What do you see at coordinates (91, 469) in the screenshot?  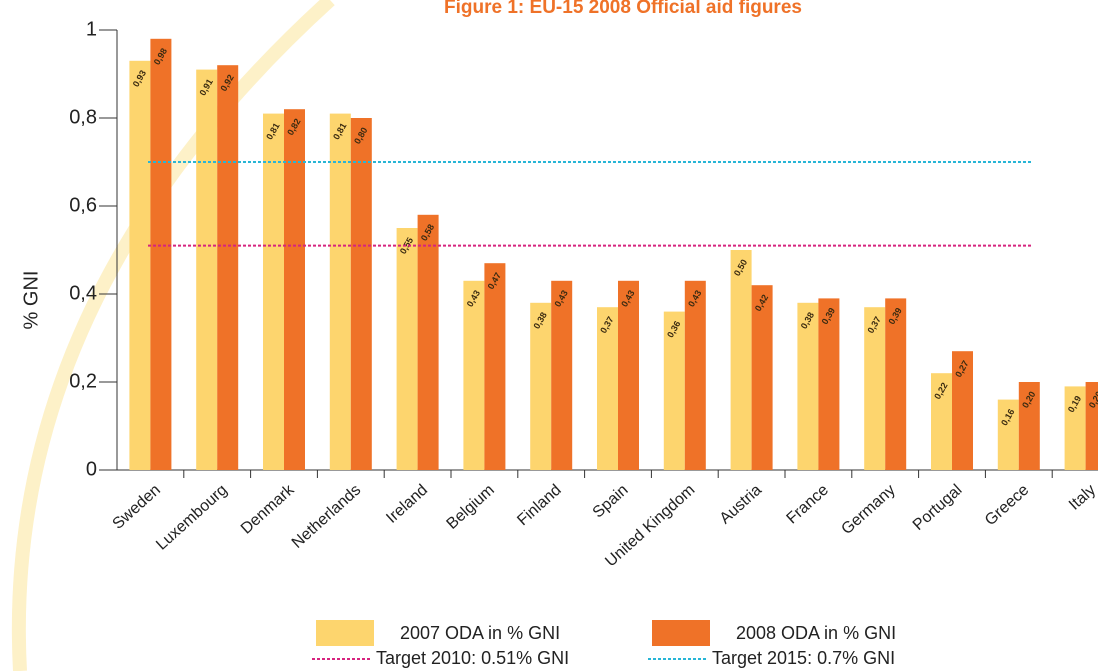 I see `y-tick-label: 0` at bounding box center [91, 469].